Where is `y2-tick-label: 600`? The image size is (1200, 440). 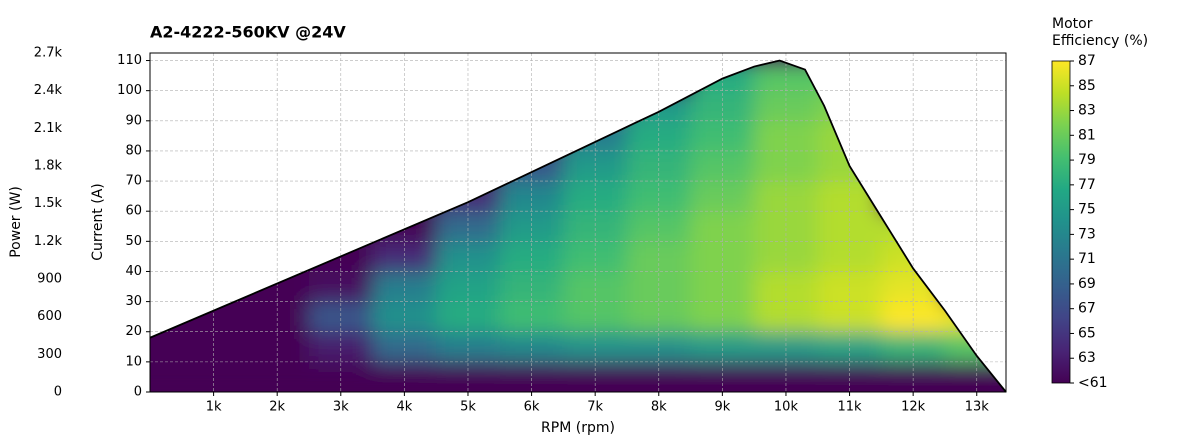 y2-tick-label: 600 is located at coordinates (49, 316).